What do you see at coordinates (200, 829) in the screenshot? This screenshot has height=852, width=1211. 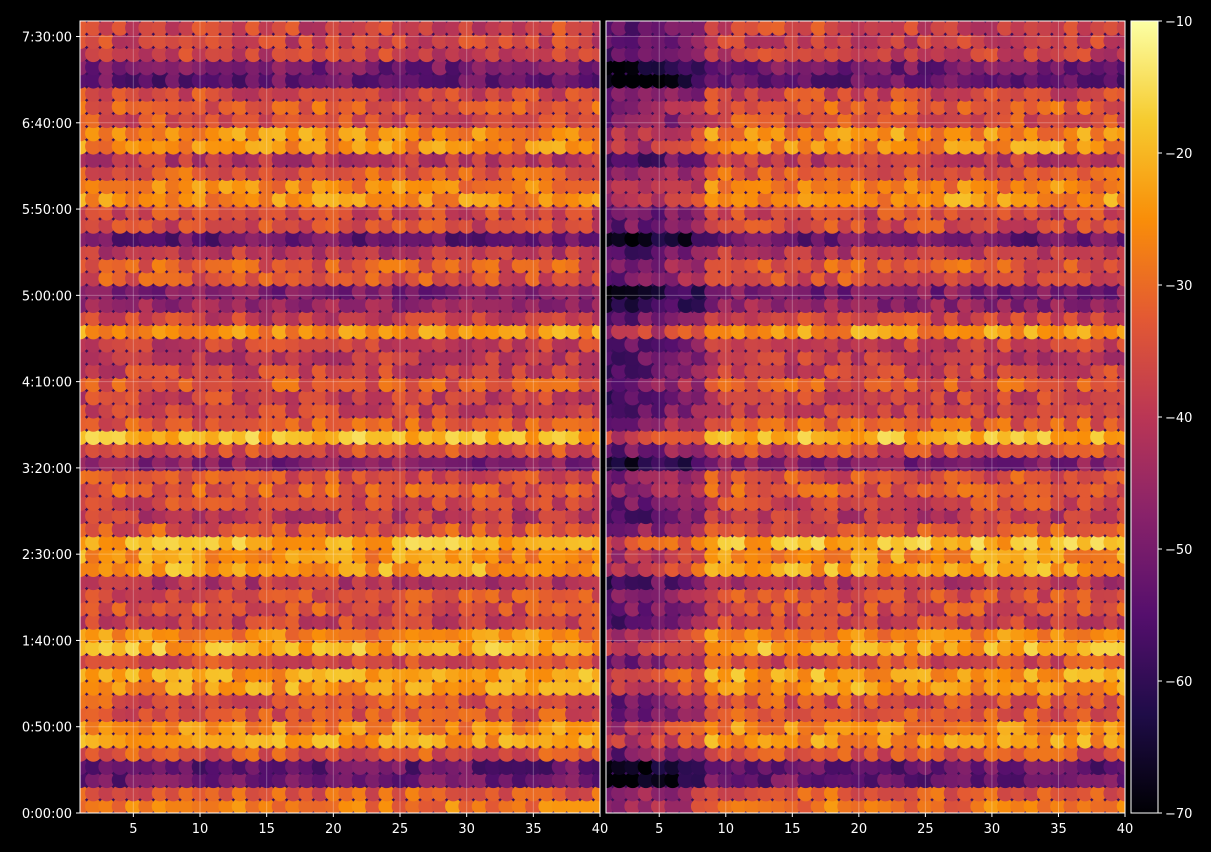 I see `x-tick-label: 10` at bounding box center [200, 829].